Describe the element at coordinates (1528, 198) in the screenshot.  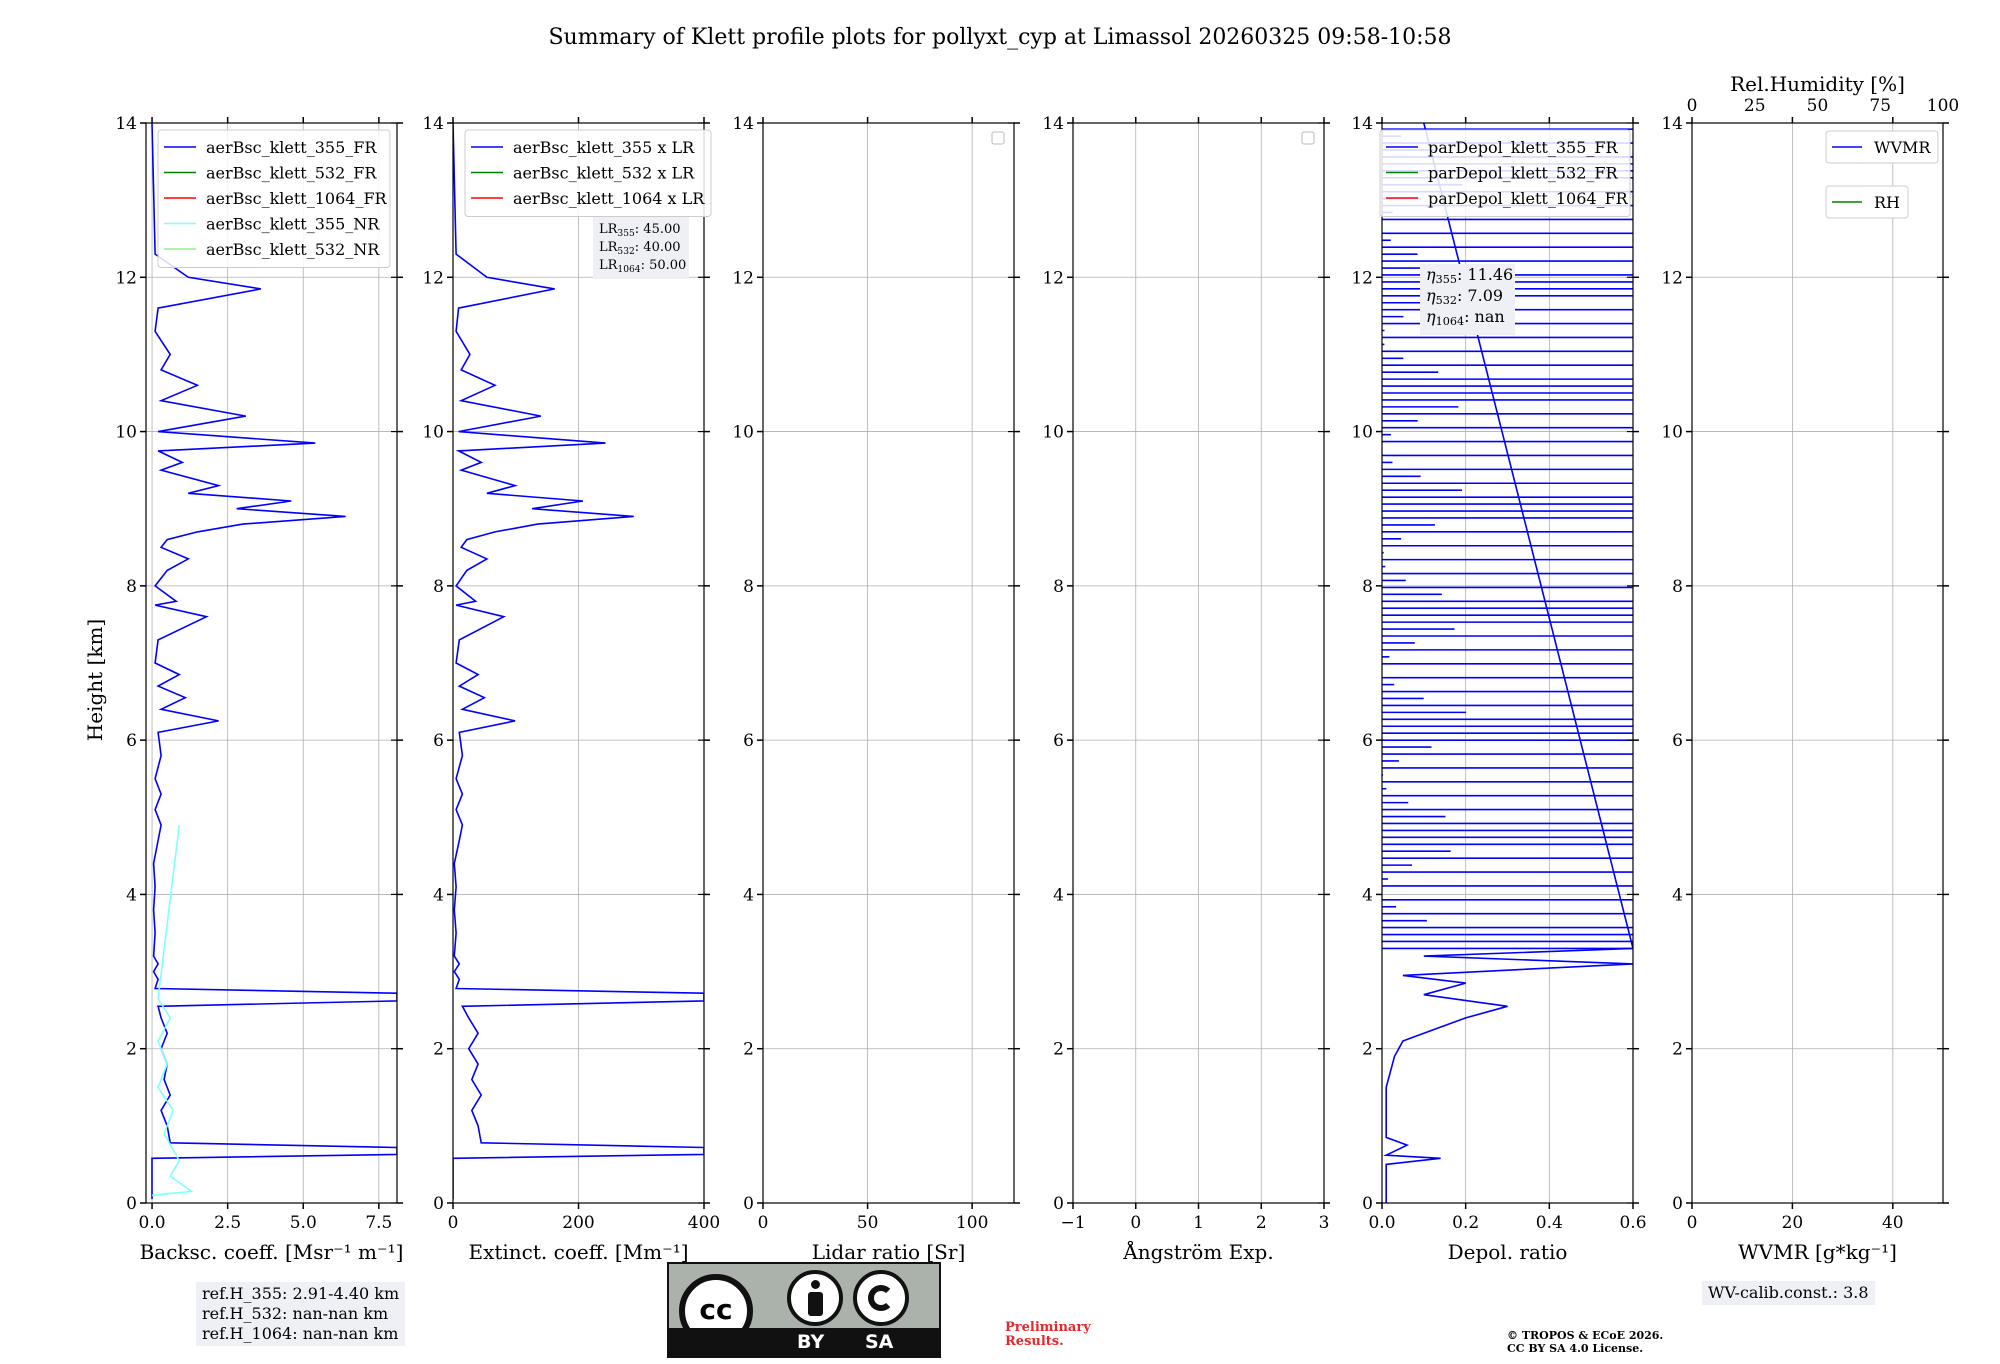
I see `legend-label: parDepol_klett_1064_FR` at that location.